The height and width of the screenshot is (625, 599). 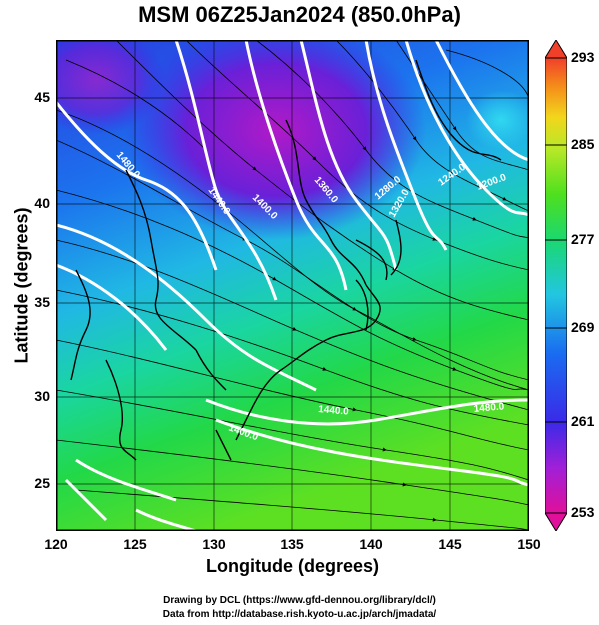 I want to click on x-tick-label: 135, so click(x=292, y=544).